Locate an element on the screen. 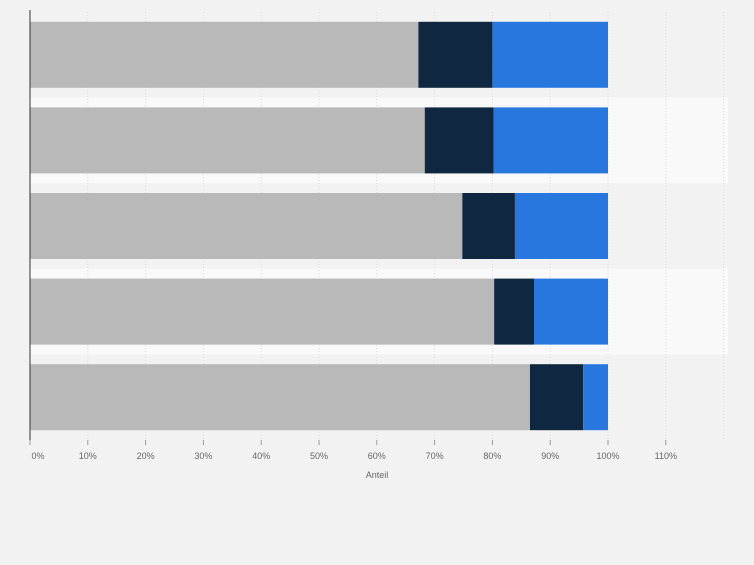 The height and width of the screenshot is (565, 754). x-tick-label: 60% is located at coordinates (377, 456).